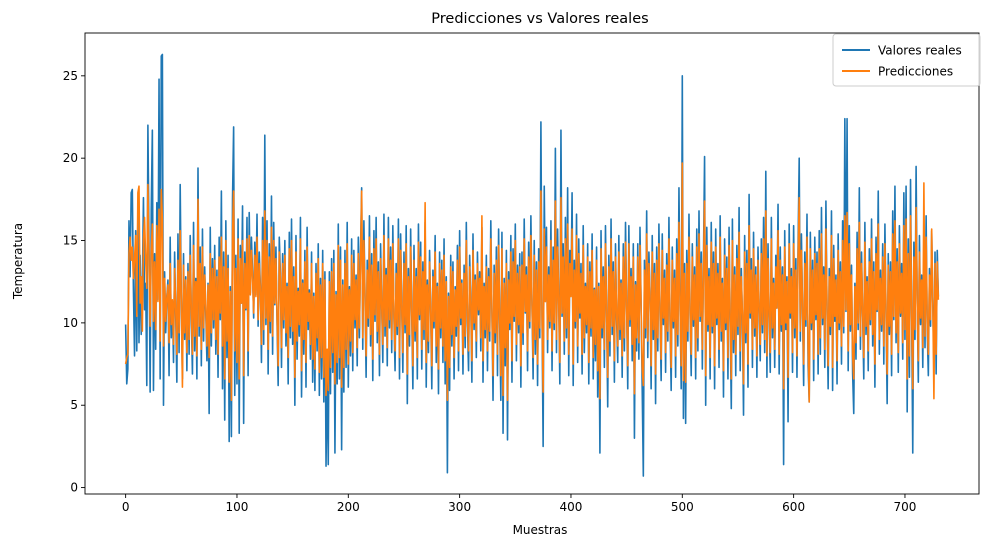 This screenshot has width=996, height=551. I want to click on x-tick-label: 300, so click(459, 507).